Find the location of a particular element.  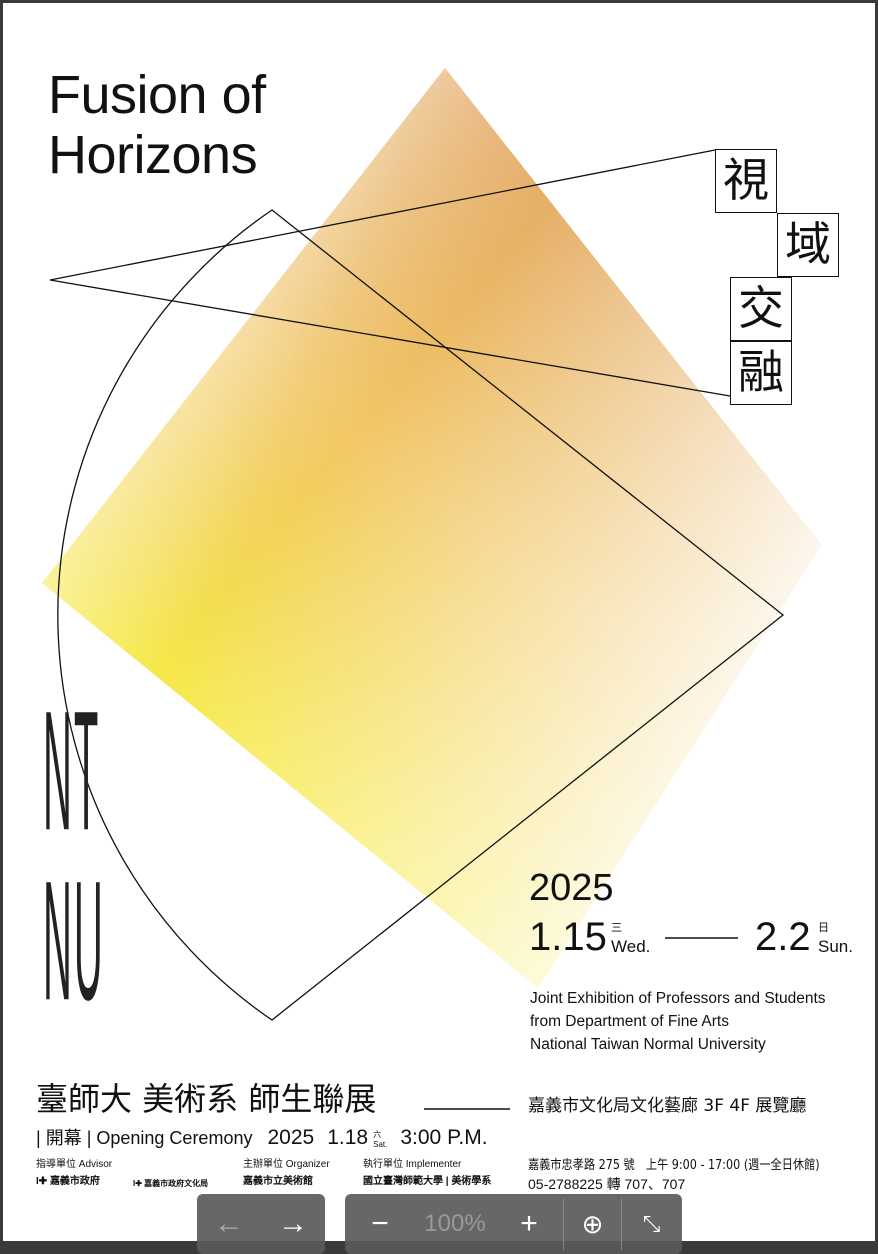

logo-text: 嘉義市政府文化局 is located at coordinates (176, 1183).